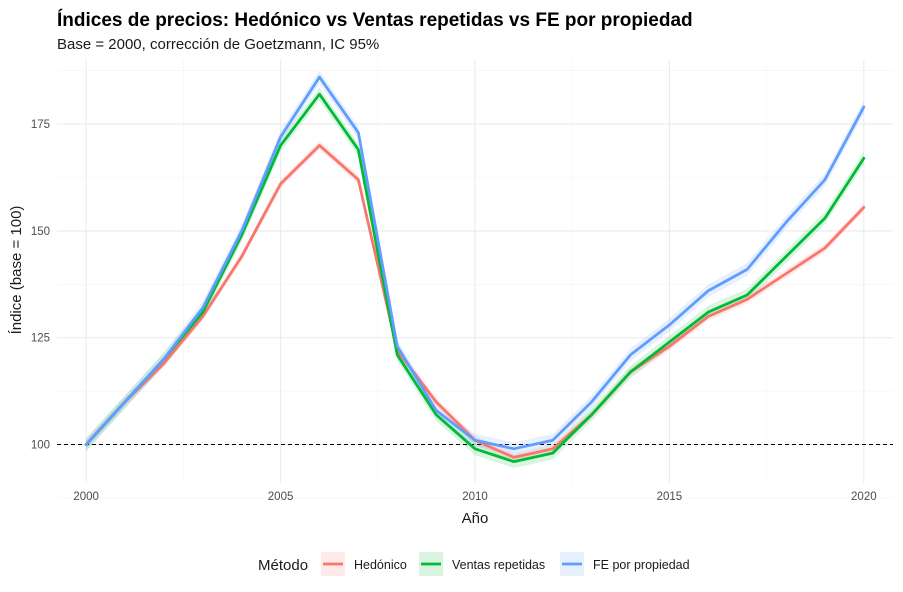  I want to click on legend-title: Método, so click(283, 565).